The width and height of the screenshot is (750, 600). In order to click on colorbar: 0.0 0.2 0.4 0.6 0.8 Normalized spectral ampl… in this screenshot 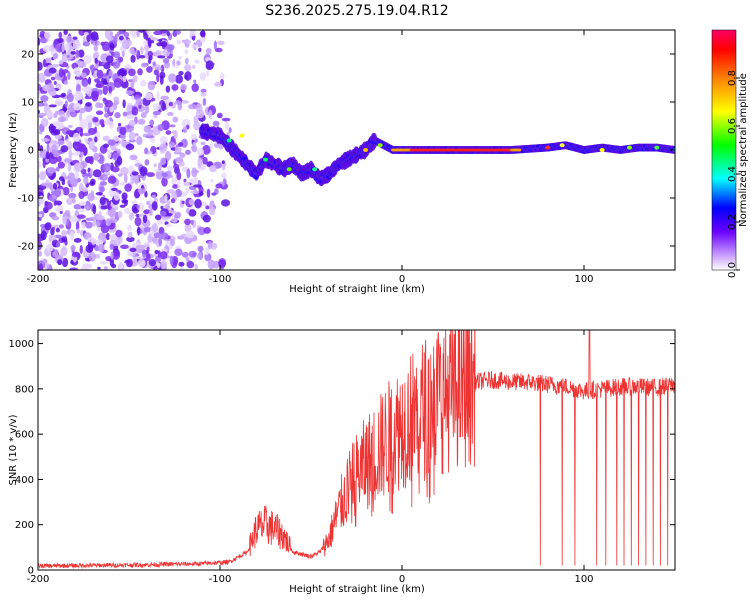, I will do `click(730, 153)`.